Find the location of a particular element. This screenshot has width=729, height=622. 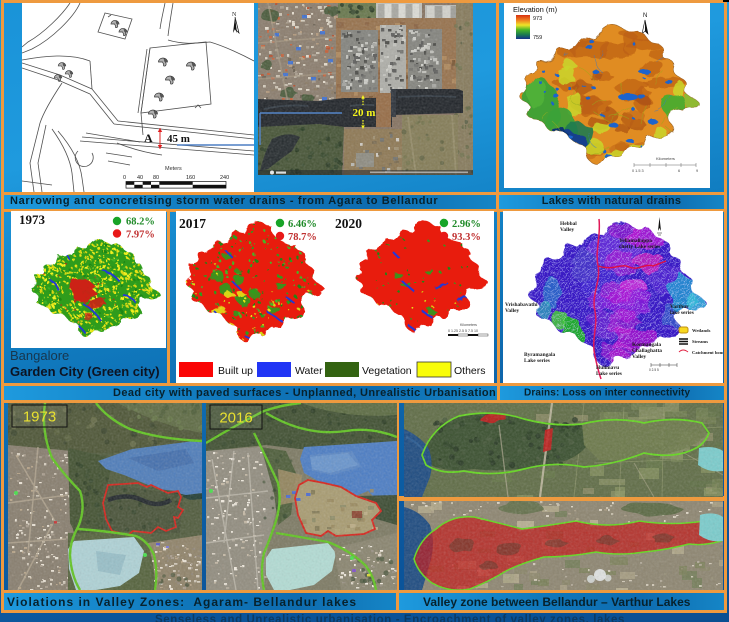

svg-text: 160 is located at coordinates (190, 178).